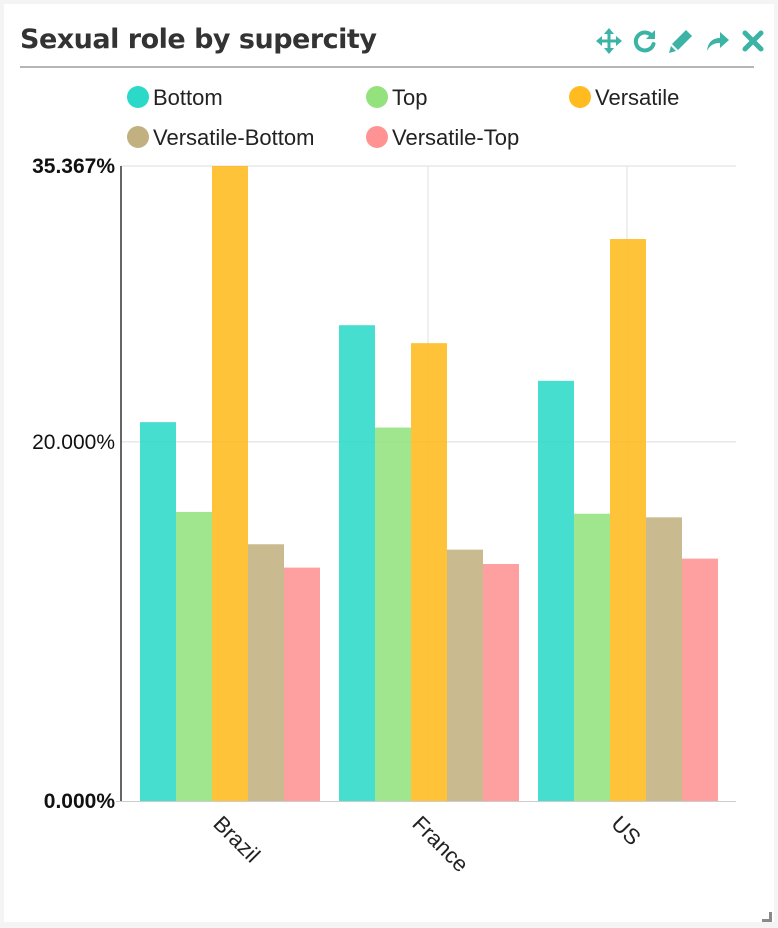  I want to click on edit-icon, so click(681, 41).